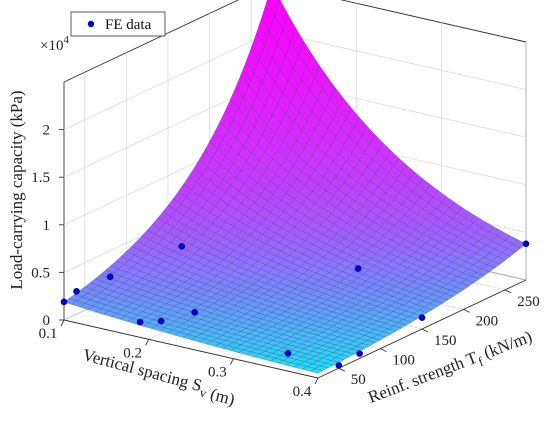 The height and width of the screenshot is (425, 550). What do you see at coordinates (217, 373) in the screenshot?
I see `x-tick-label: 0.3` at bounding box center [217, 373].